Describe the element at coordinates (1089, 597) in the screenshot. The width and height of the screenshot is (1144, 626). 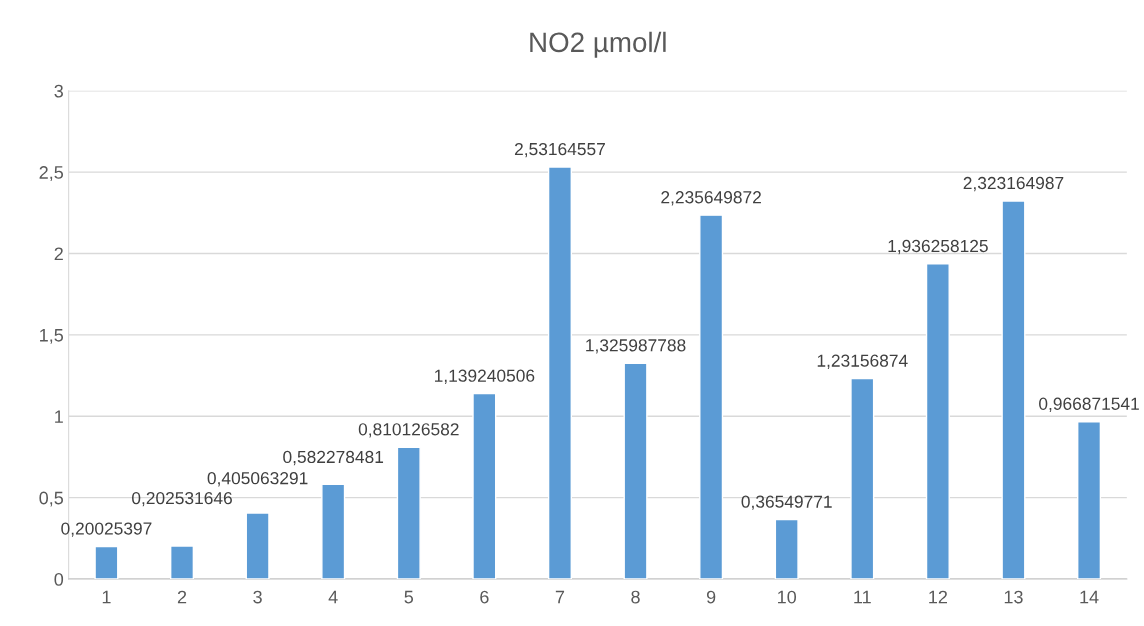
I see `x-tick-label: 14` at that location.